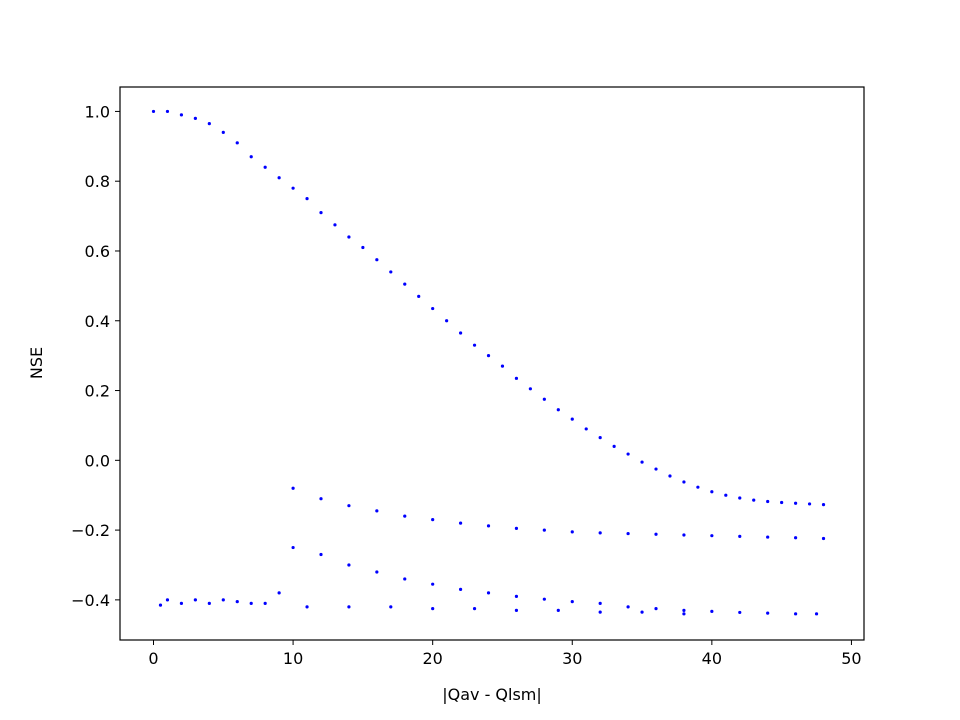 The height and width of the screenshot is (720, 960). I want to click on y-tick-label: 0.0, so click(97, 460).